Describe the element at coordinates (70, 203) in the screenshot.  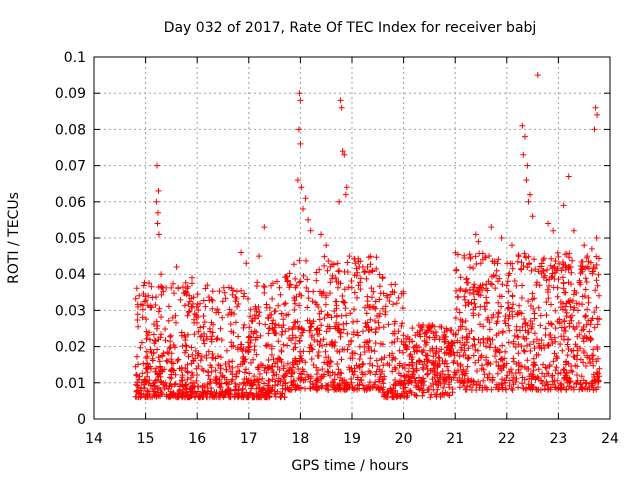
I see `y-tick-label: 0.06` at that location.